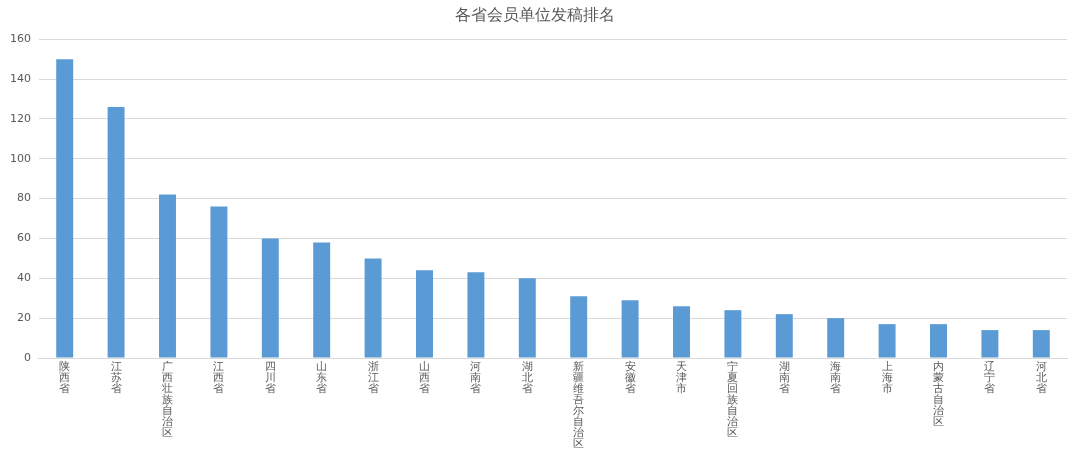 The image size is (1073, 454). Describe the element at coordinates (219, 378) in the screenshot. I see `x-tick-label: 江西省` at that location.